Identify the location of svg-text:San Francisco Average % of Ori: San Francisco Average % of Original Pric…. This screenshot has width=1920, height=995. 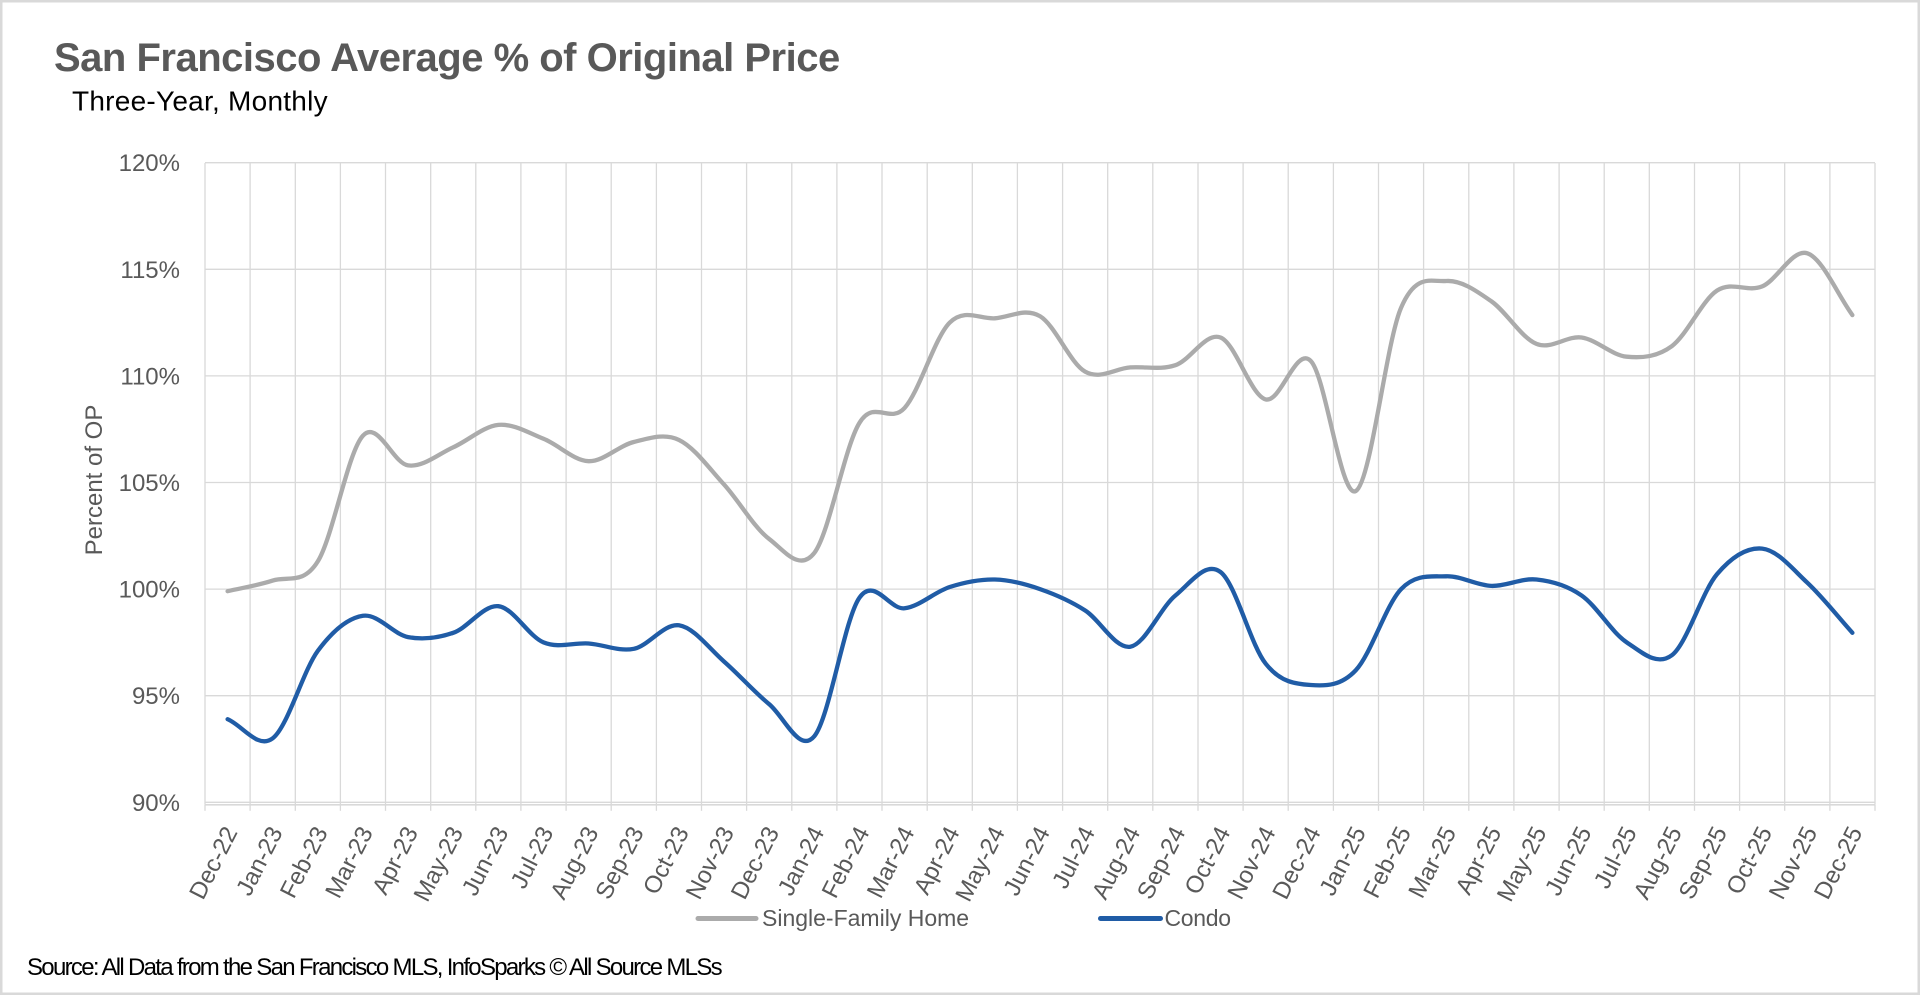
(447, 58).